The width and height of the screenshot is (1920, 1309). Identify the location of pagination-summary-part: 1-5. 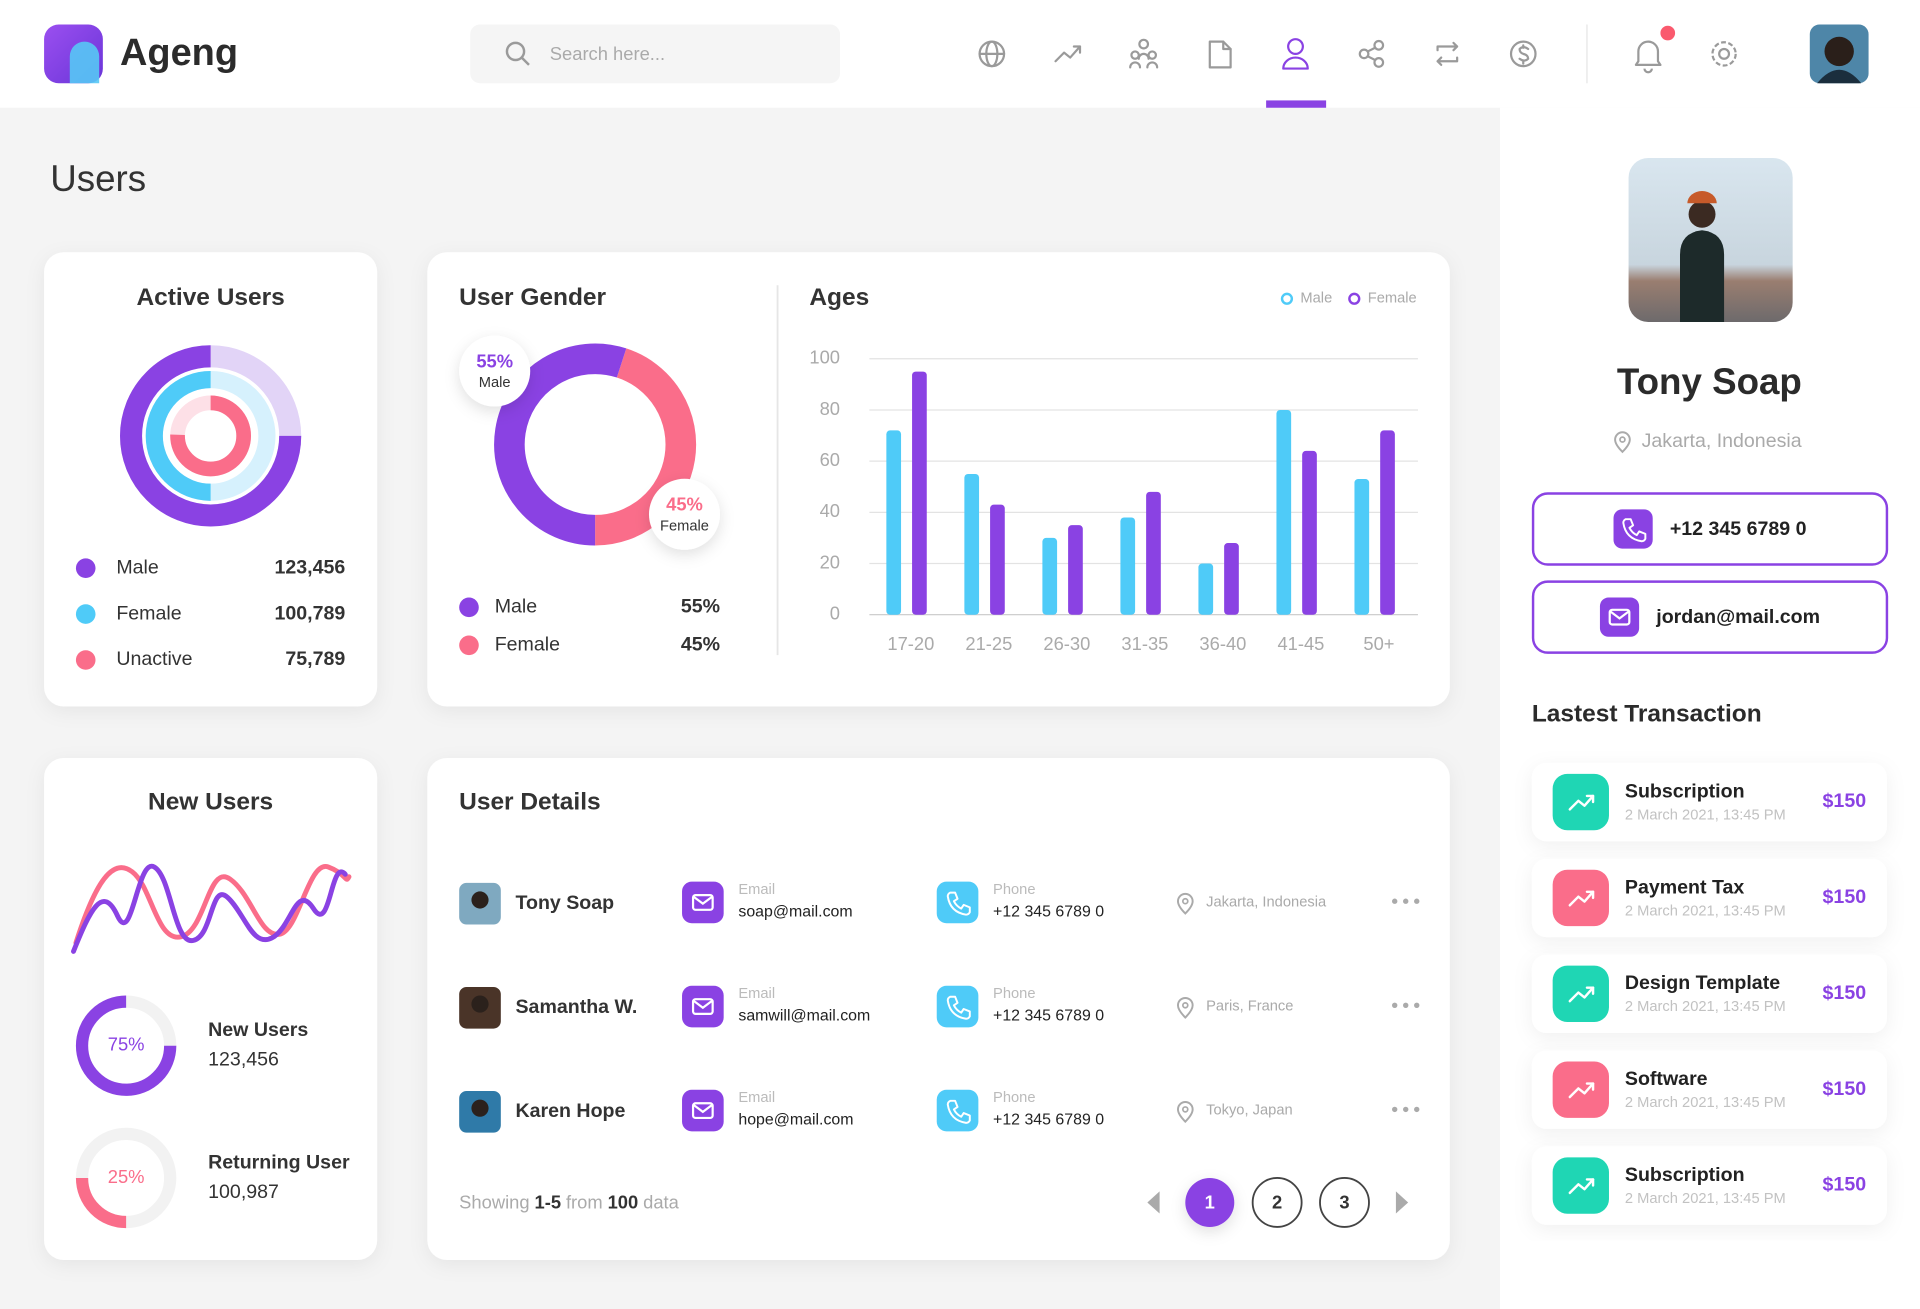
(548, 1202).